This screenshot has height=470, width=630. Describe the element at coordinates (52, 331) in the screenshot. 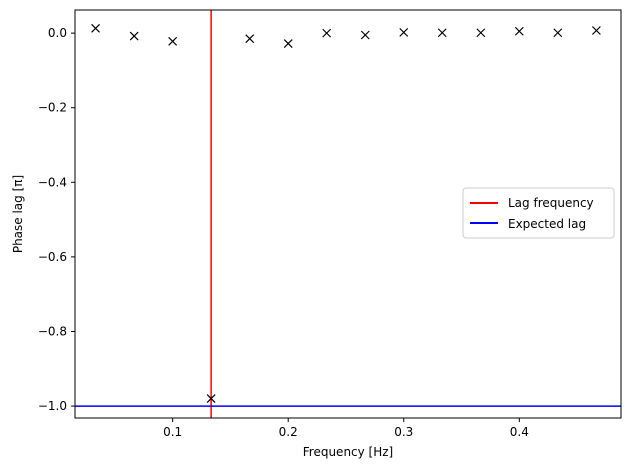

I see `y-tick-label: −0.8` at that location.